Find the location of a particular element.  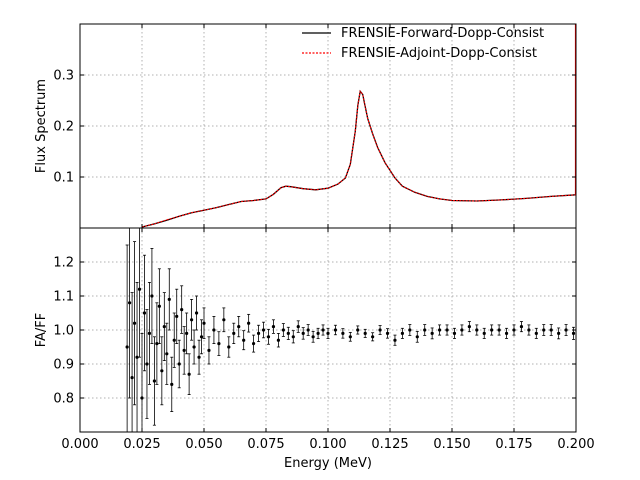

xtick-label-0: 0.000 is located at coordinates (79, 444).